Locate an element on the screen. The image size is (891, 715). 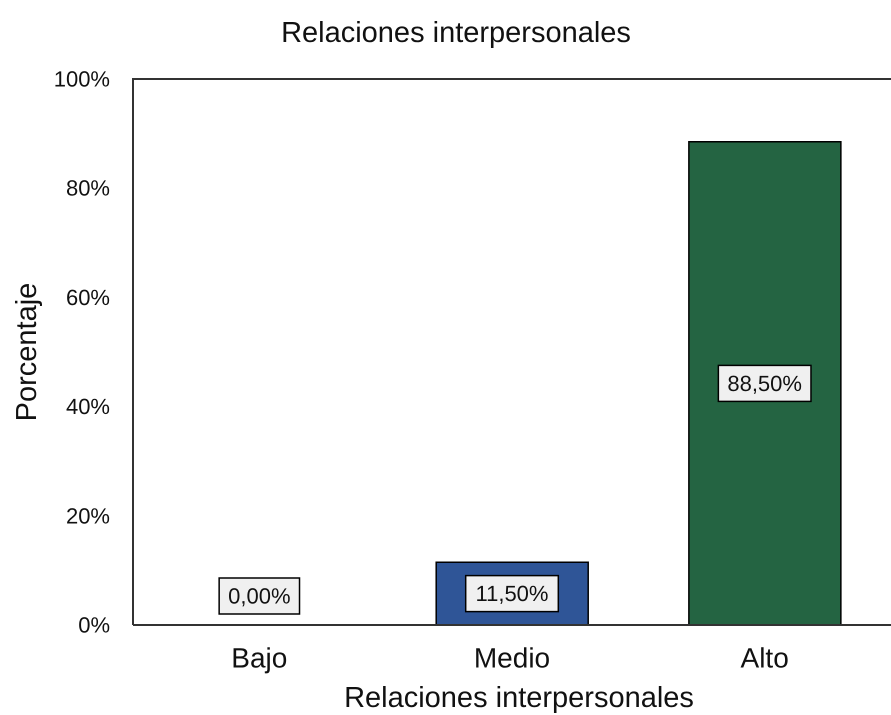
x-tick-label: Alto is located at coordinates (764, 658).